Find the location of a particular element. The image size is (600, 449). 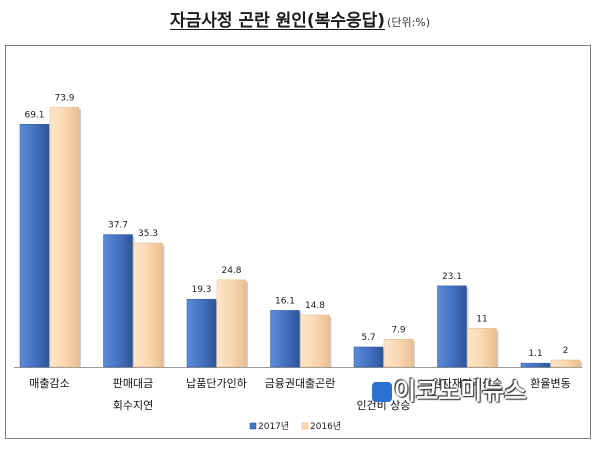

bar-2017년-0 is located at coordinates (34, 246).